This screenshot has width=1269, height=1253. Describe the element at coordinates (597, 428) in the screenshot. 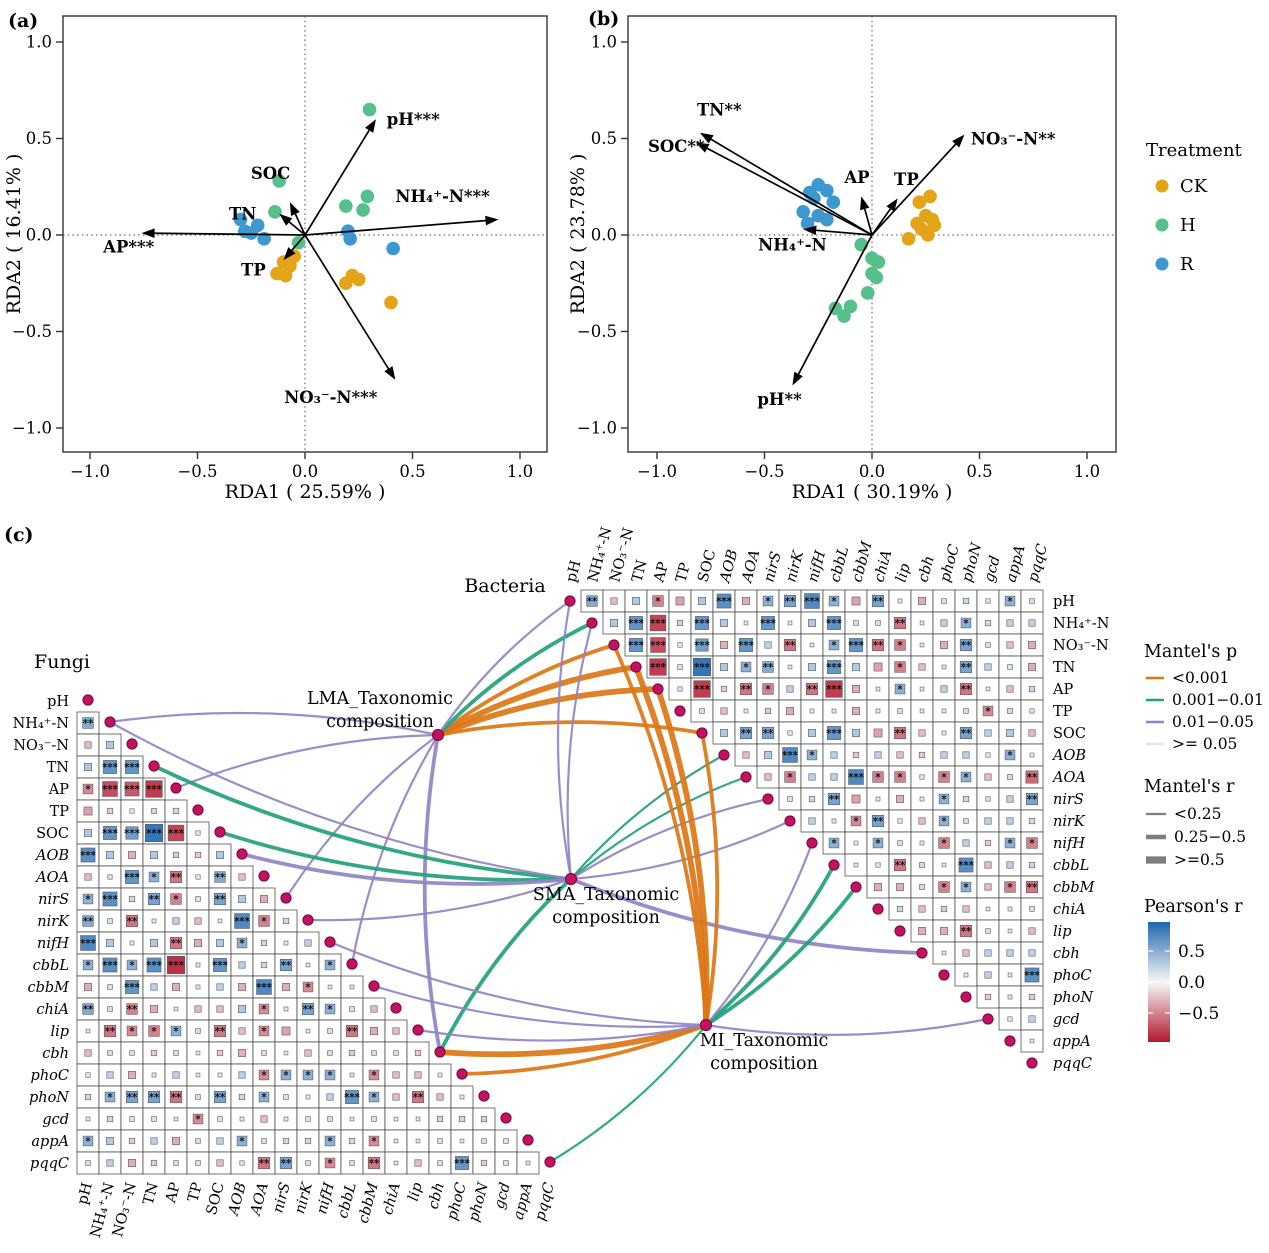

I see `y-tick-label: −1.0` at that location.